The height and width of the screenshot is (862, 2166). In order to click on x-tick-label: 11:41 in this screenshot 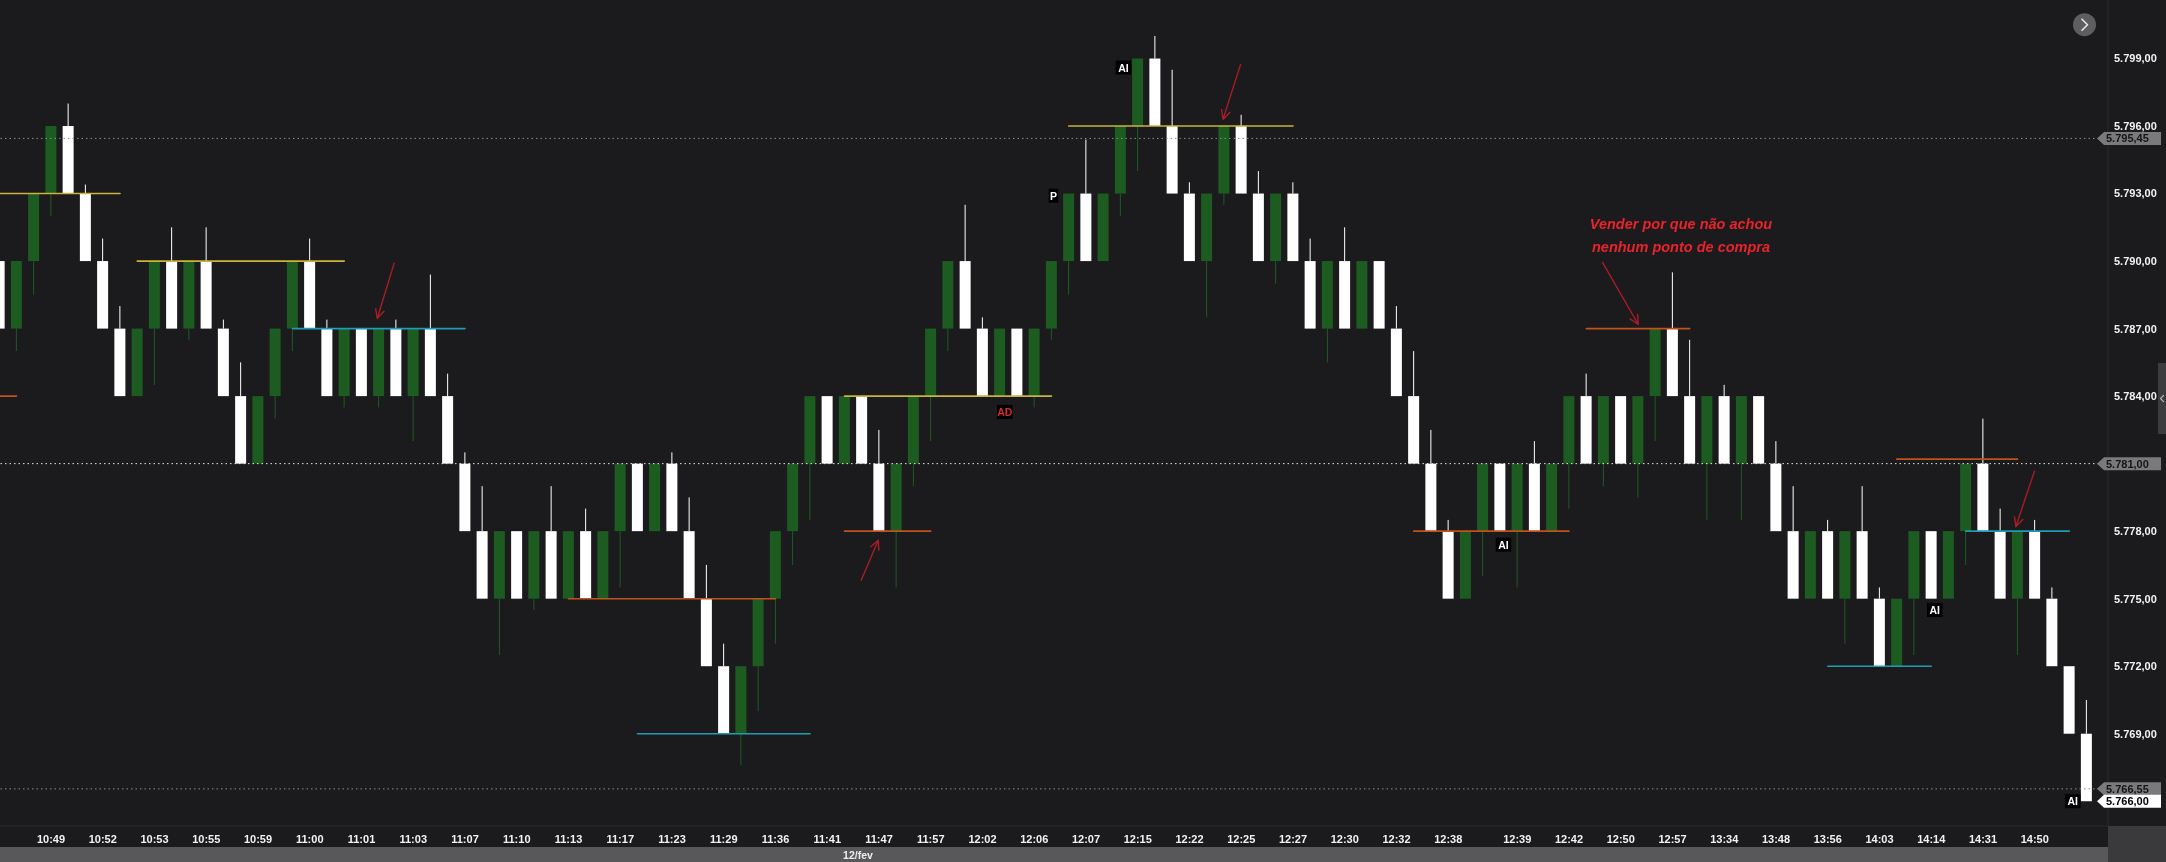, I will do `click(827, 838)`.